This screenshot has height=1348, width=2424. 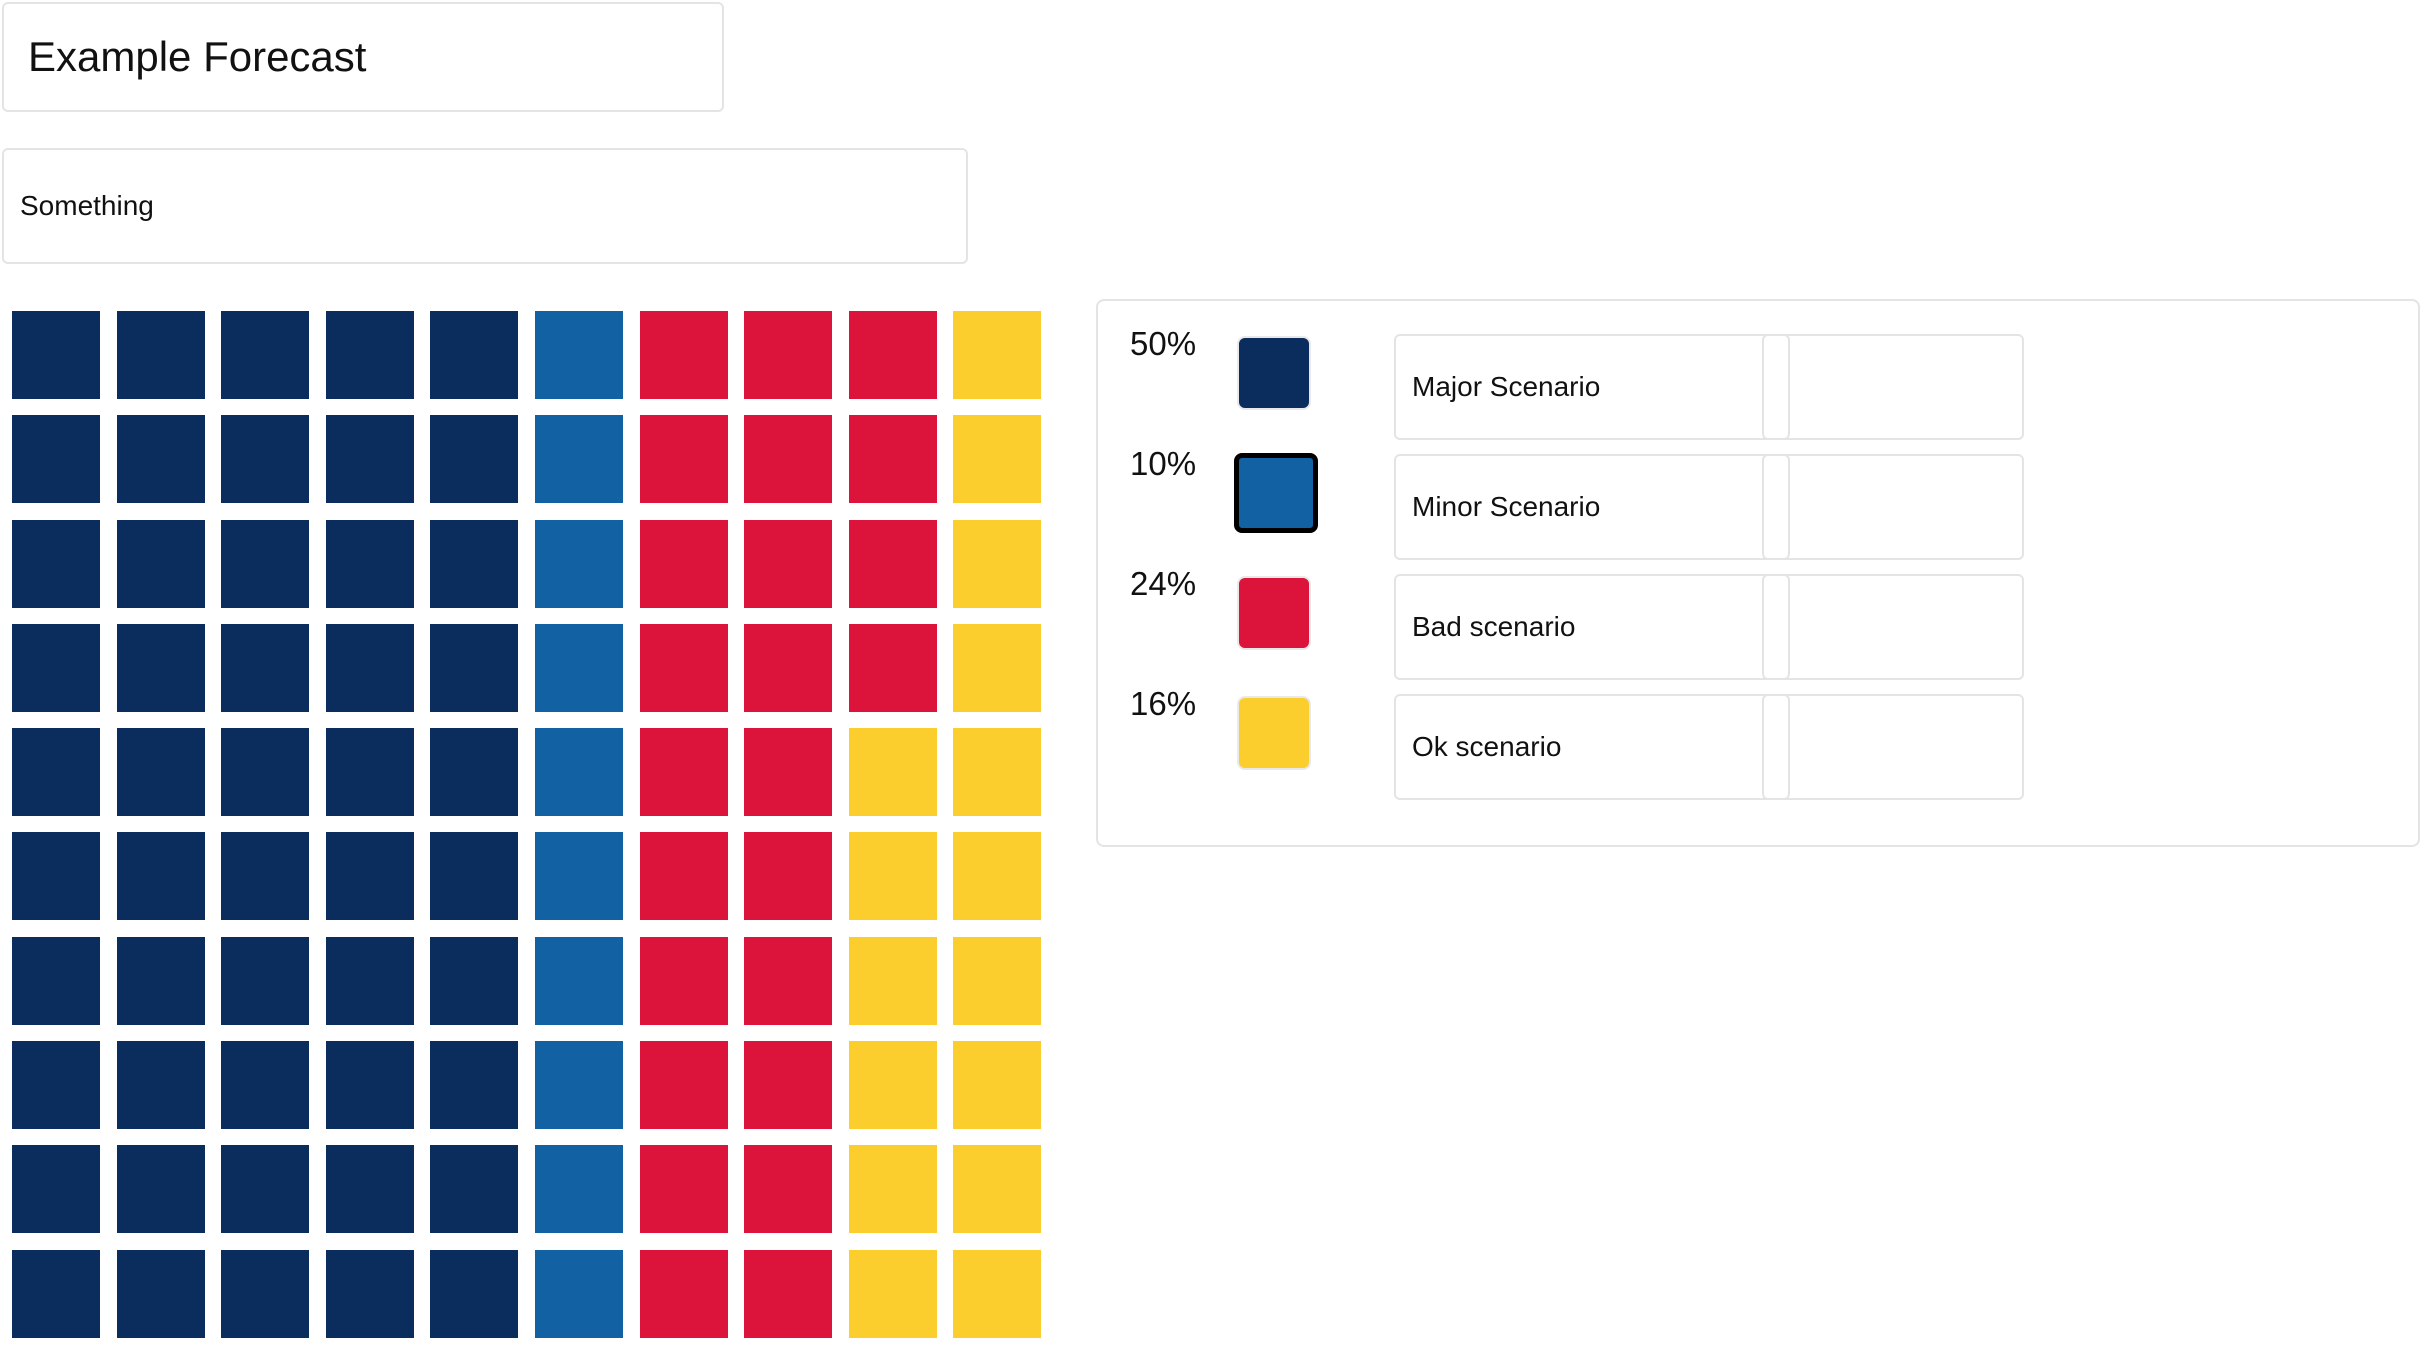 What do you see at coordinates (1506, 506) in the screenshot?
I see `scenario-name: Minor Scenario` at bounding box center [1506, 506].